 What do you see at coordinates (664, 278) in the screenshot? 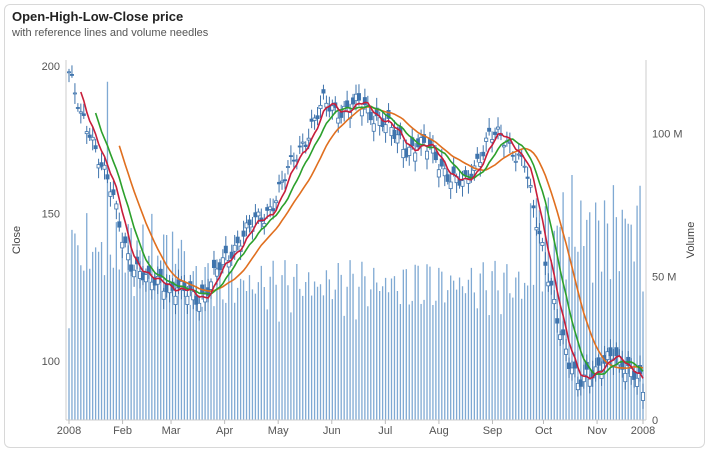
I see `volume-tick-label: 50 M` at bounding box center [664, 278].